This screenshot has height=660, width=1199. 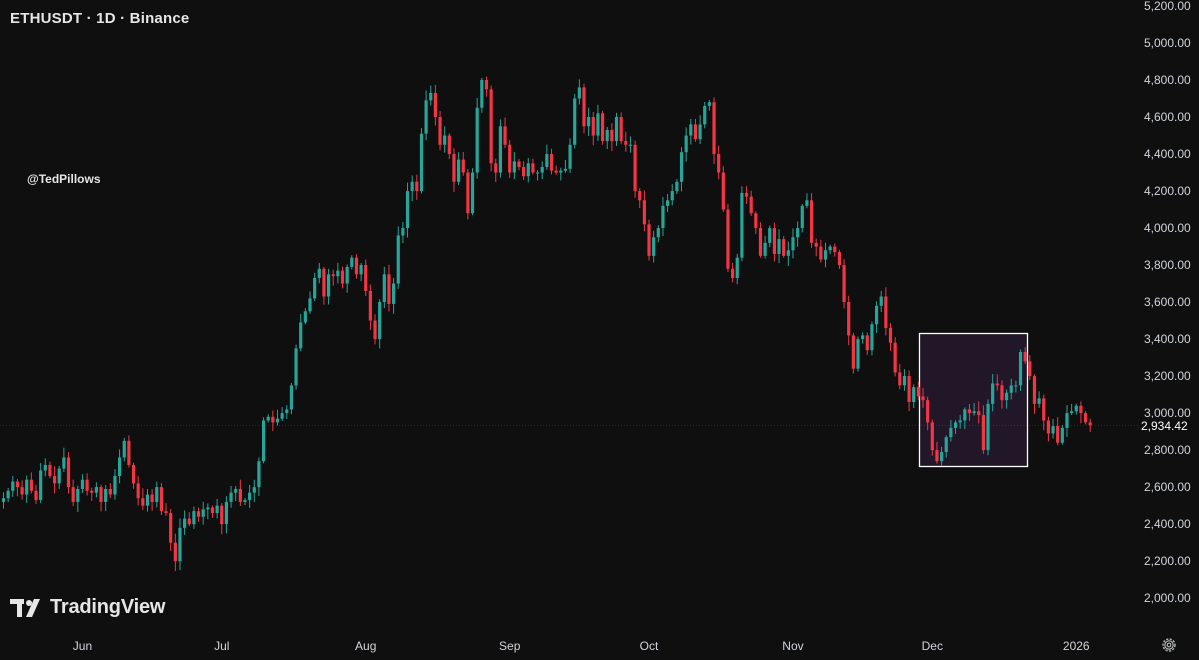 What do you see at coordinates (973, 400) in the screenshot?
I see `highlight-box` at bounding box center [973, 400].